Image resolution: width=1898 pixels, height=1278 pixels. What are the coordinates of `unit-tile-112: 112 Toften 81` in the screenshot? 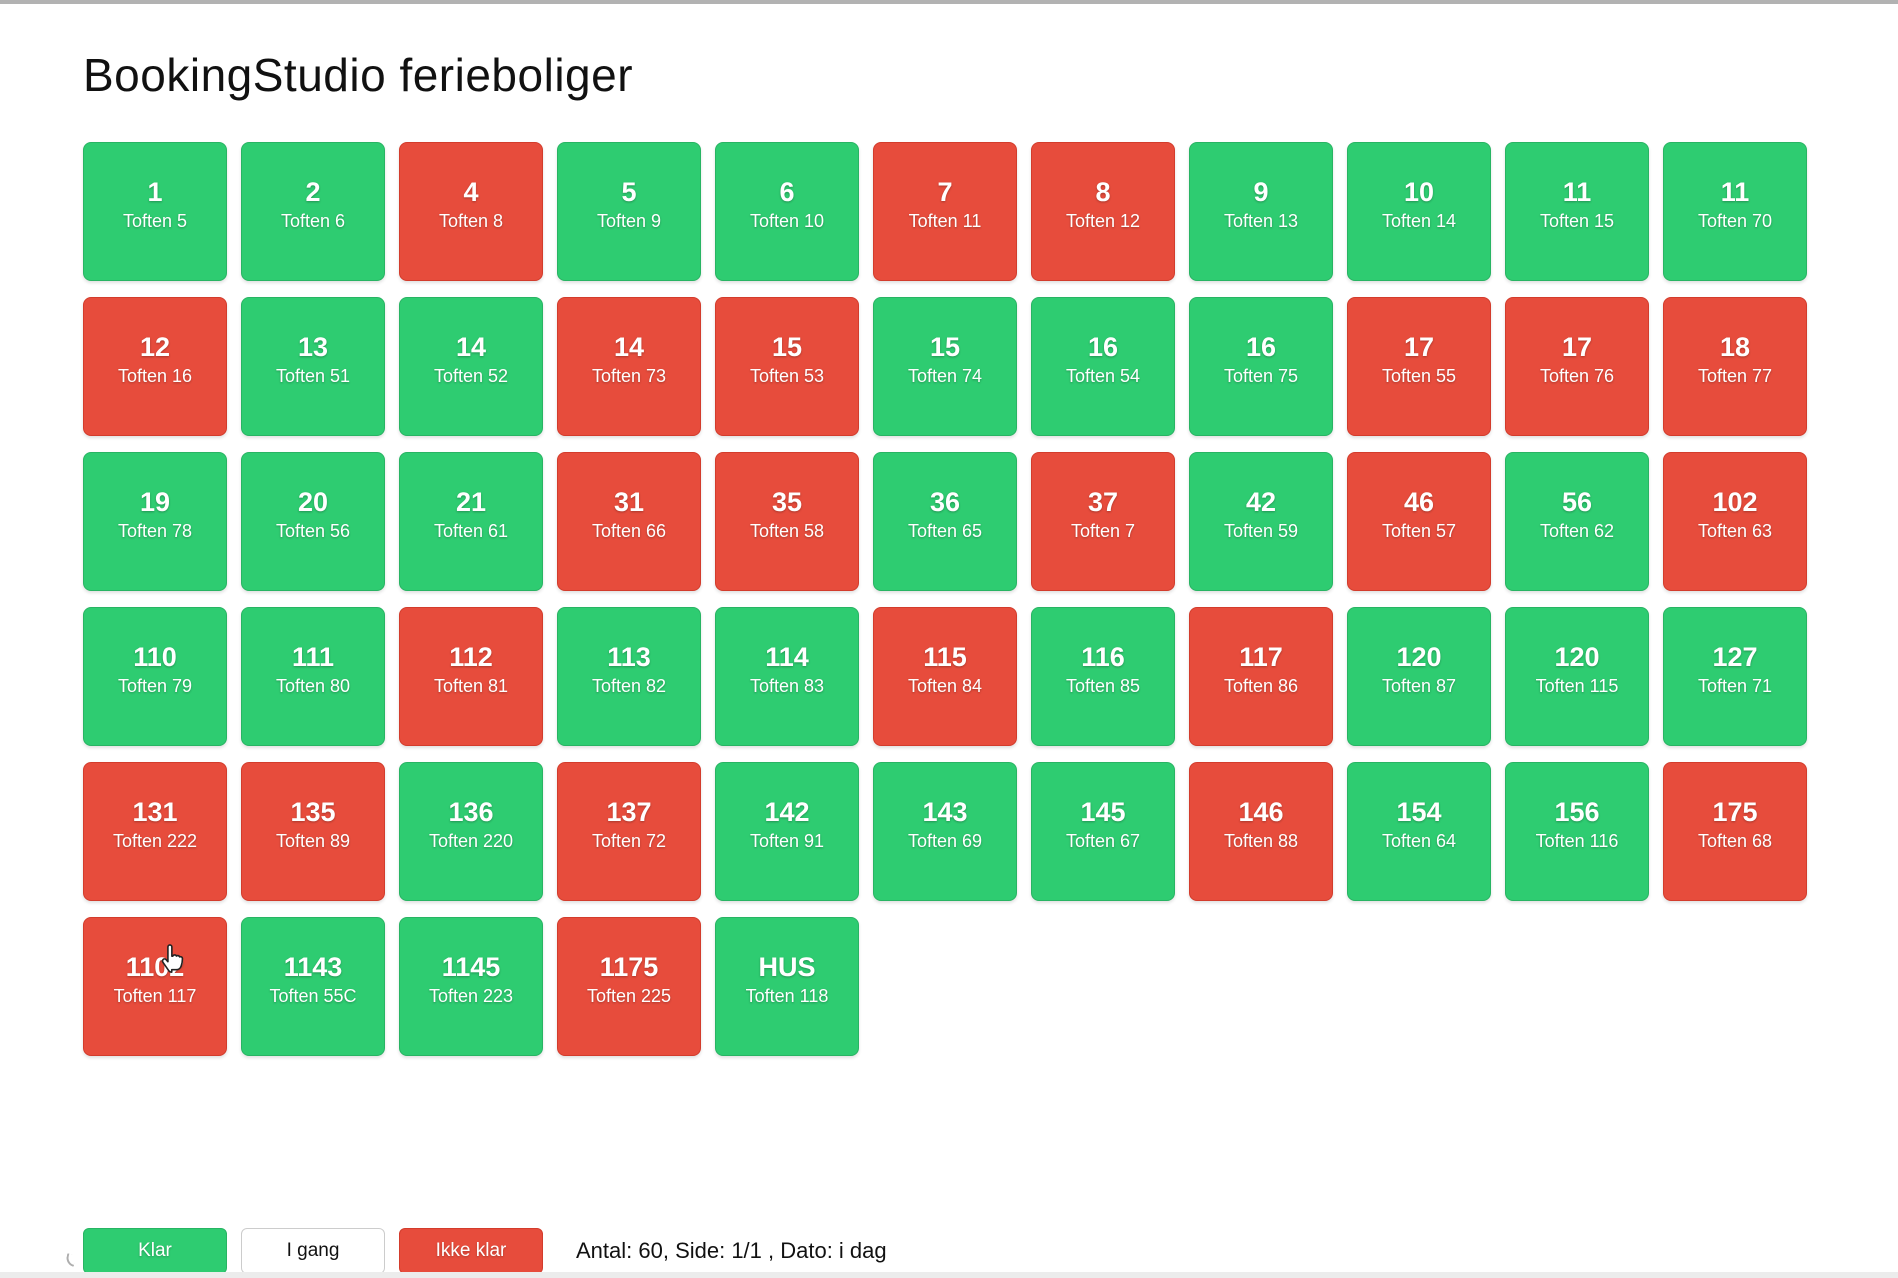 It's located at (471, 676).